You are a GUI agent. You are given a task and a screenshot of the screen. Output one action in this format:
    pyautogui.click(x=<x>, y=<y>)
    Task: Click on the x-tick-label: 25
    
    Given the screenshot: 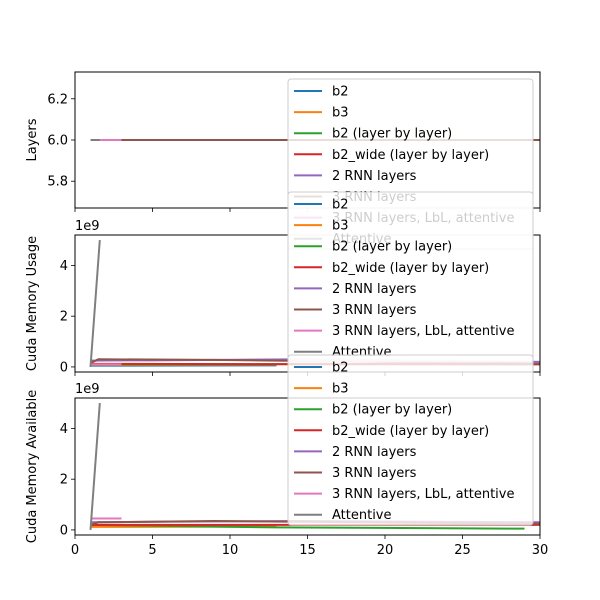 What is the action you would take?
    pyautogui.click(x=462, y=550)
    